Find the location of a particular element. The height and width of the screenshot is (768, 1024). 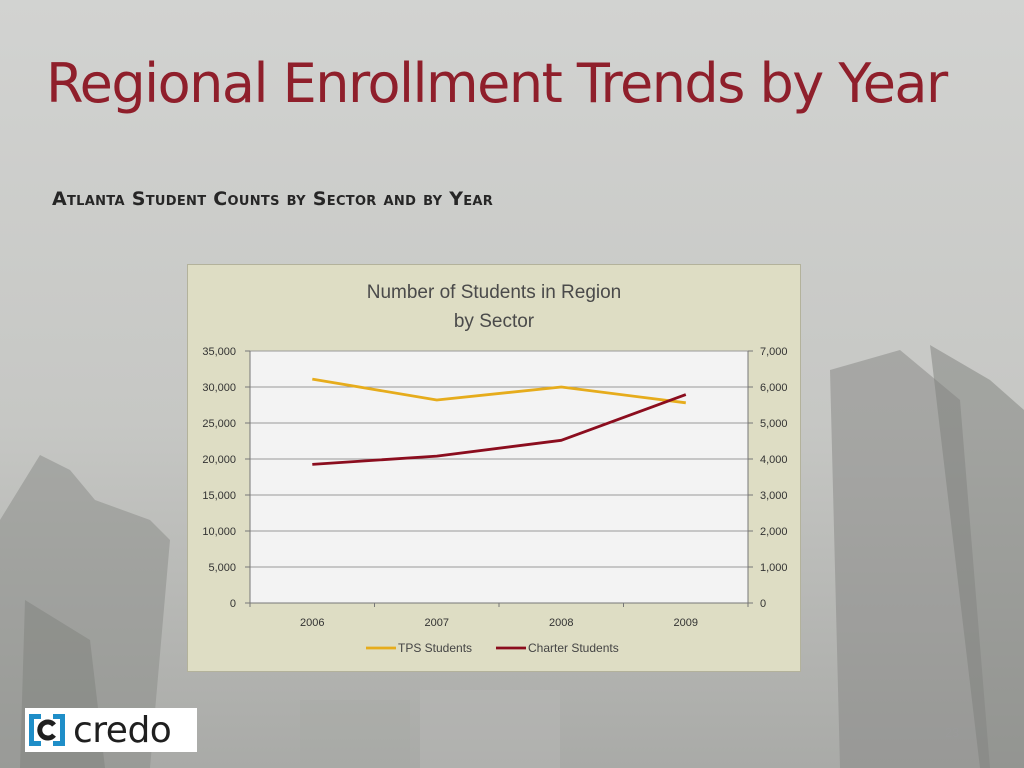

x-tick-label: 2007 is located at coordinates (437, 623).